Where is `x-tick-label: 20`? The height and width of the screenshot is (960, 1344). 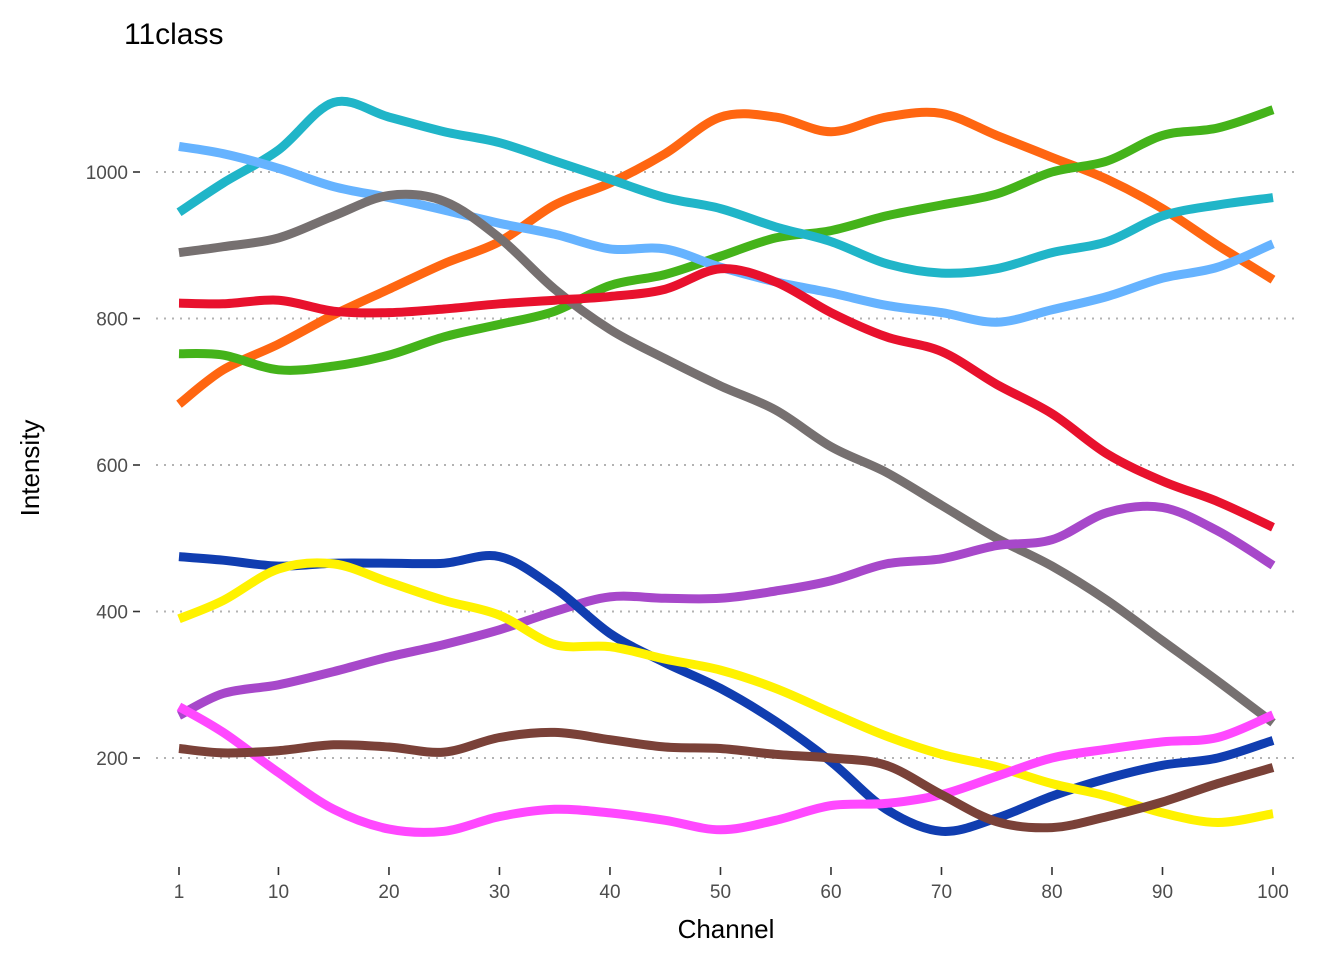
x-tick-label: 20 is located at coordinates (388, 892).